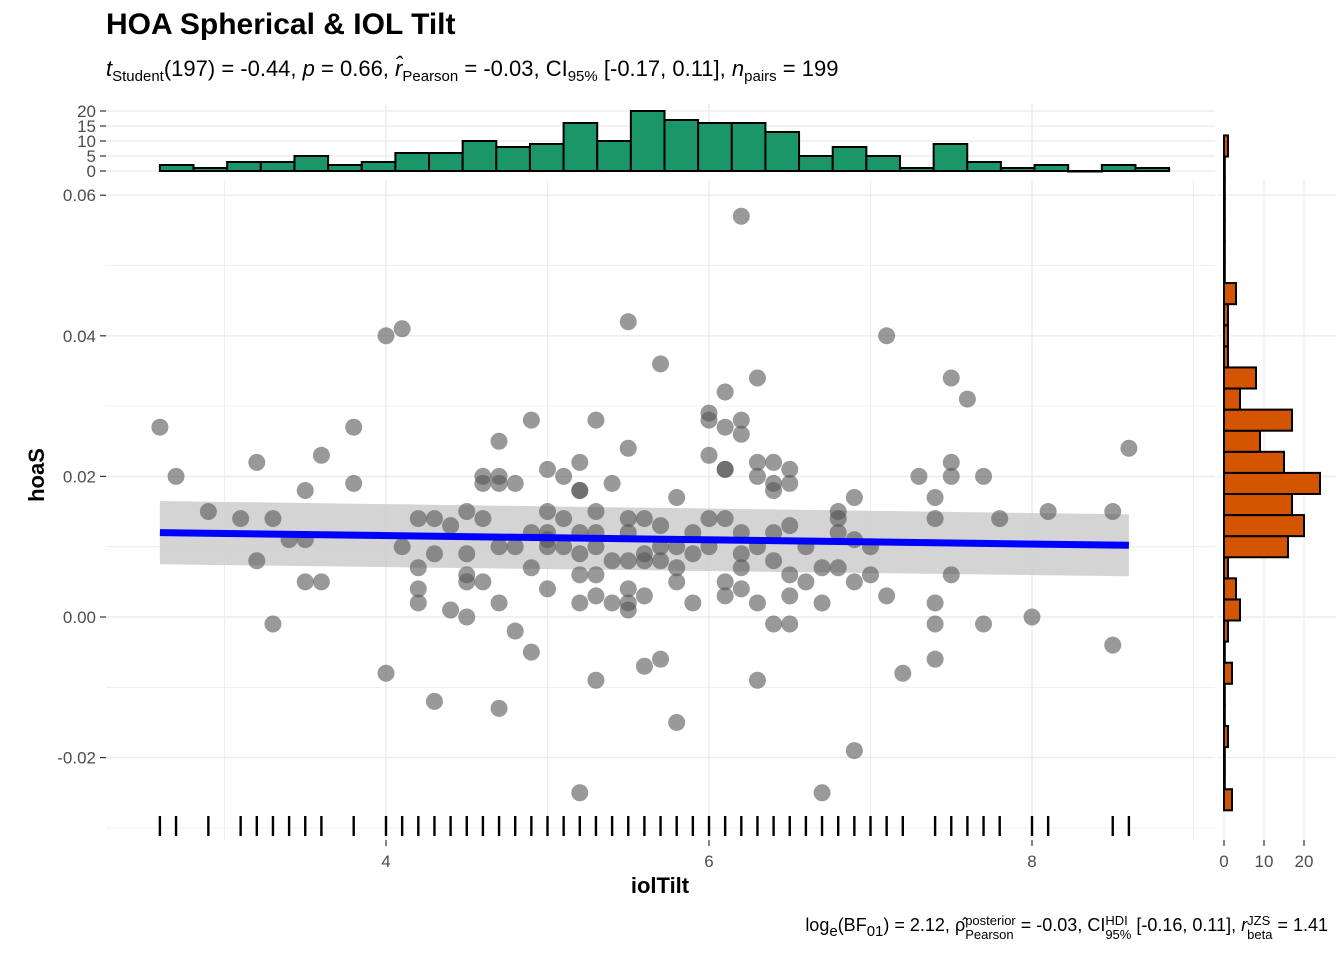 Image resolution: width=1344 pixels, height=960 pixels. What do you see at coordinates (79, 195) in the screenshot?
I see `y-tick-label: 0.06` at bounding box center [79, 195].